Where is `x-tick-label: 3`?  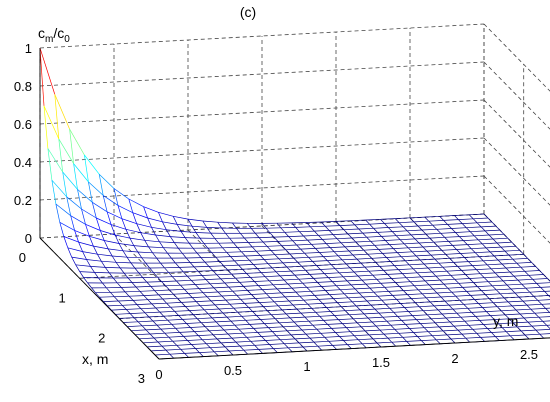
x-tick-label: 3 is located at coordinates (141, 378).